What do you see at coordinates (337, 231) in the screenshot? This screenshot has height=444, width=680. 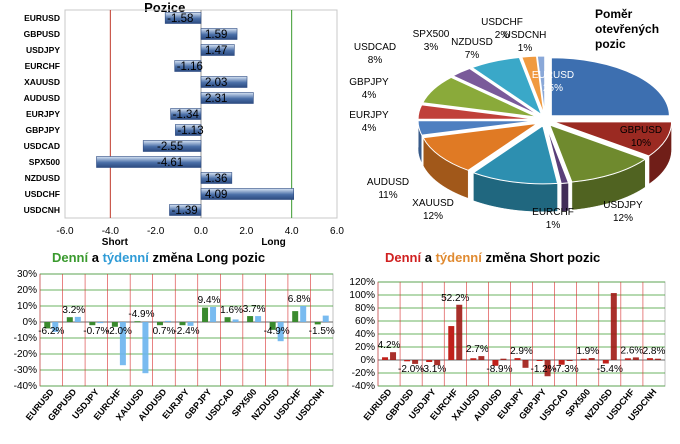 I see `x-tick-label: 6.0` at bounding box center [337, 231].